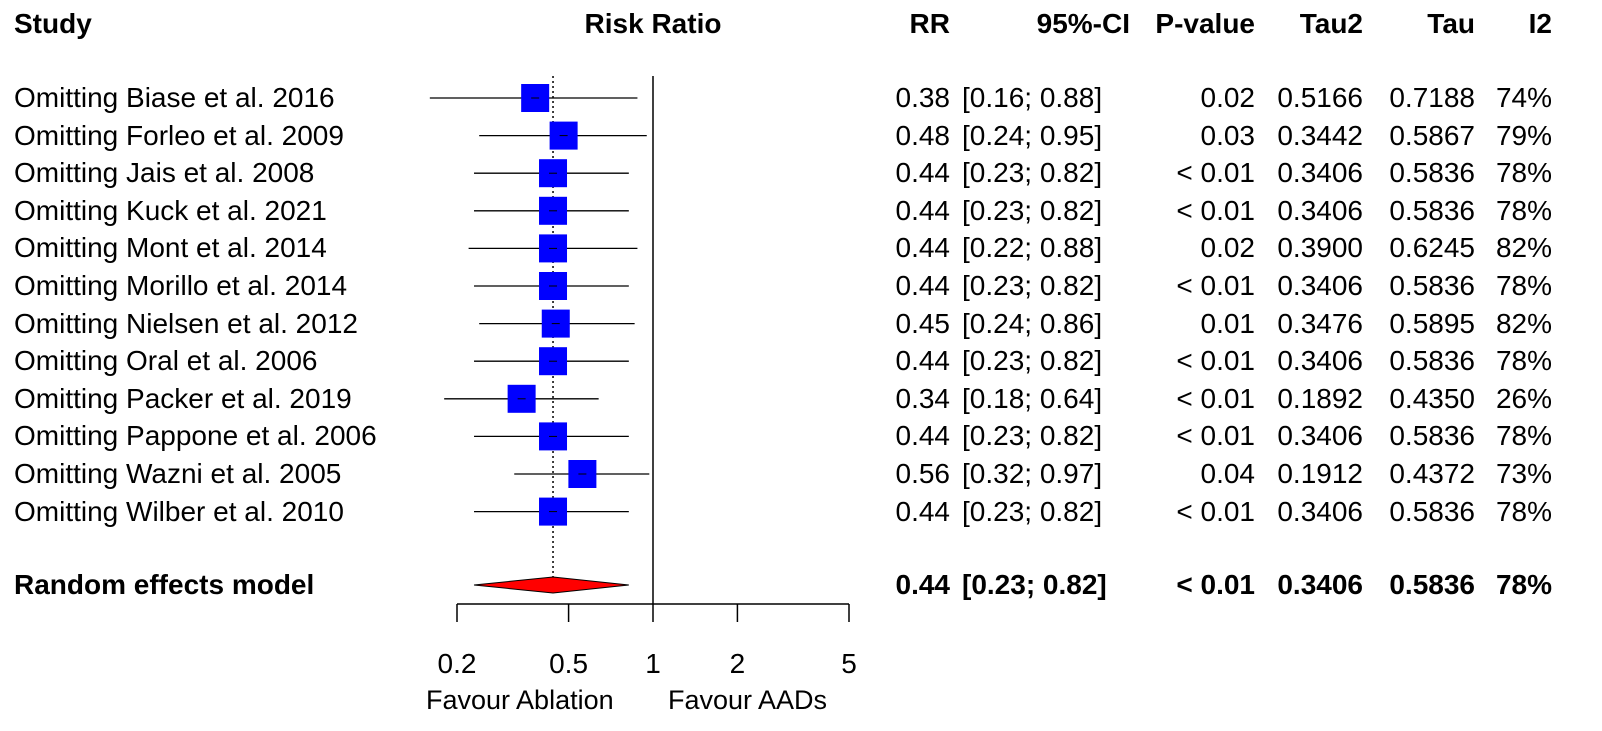 The width and height of the screenshot is (1602, 731). Describe the element at coordinates (1320, 285) in the screenshot. I see `study-row-6-tau2: 0.3406` at that location.